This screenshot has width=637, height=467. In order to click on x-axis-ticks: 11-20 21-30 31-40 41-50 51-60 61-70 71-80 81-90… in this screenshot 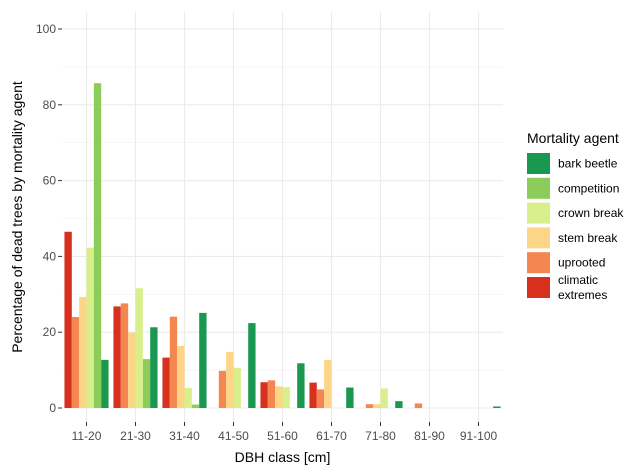, I will do `click(285, 432)`.